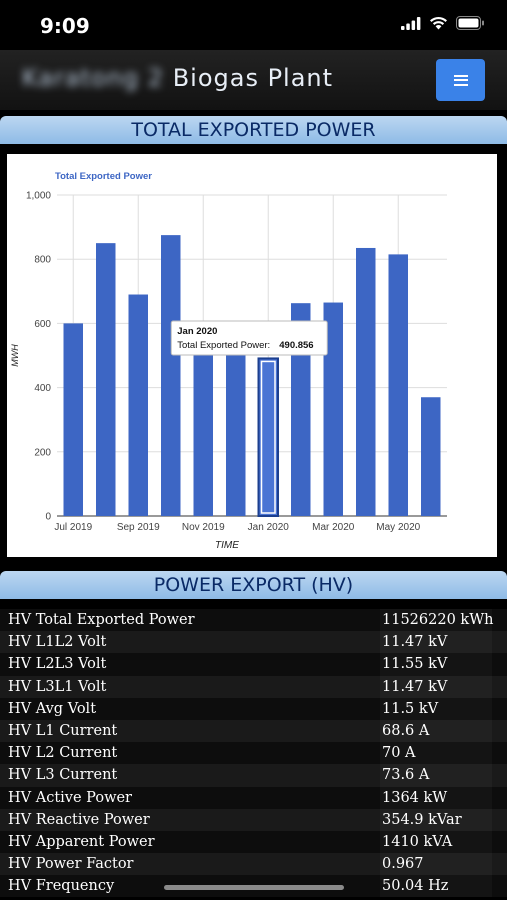  What do you see at coordinates (197, 331) in the screenshot?
I see `tooltip-category: Jan 2020` at bounding box center [197, 331].